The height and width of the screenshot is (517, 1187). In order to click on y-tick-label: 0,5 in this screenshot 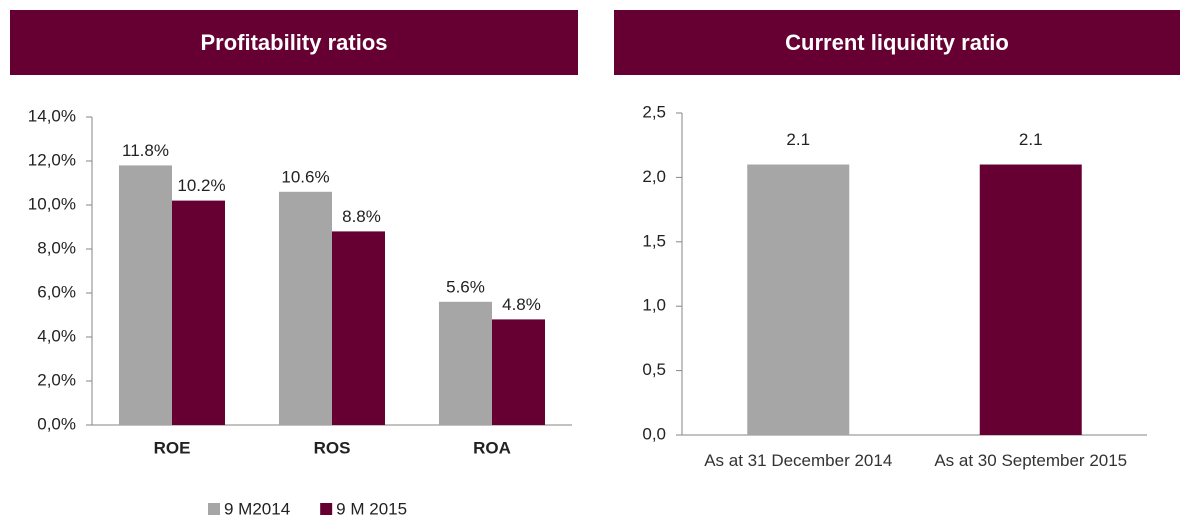, I will do `click(654, 369)`.